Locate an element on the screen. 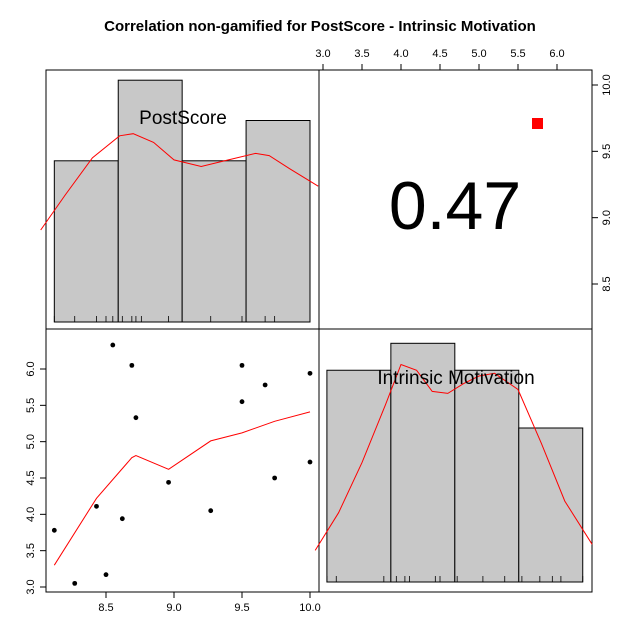 Image resolution: width=640 pixels, height=640 pixels. right-axis-tick-label: 8.5 is located at coordinates (607, 283).